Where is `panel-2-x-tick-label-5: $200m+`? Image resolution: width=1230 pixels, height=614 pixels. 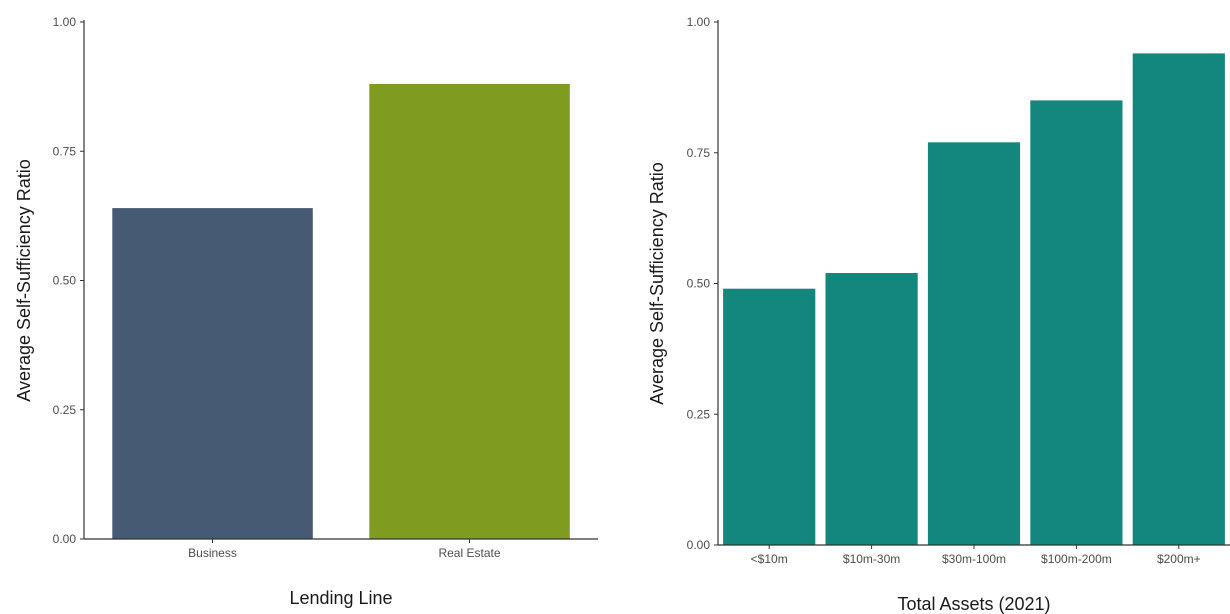
panel-2-x-tick-label-5: $200m+ is located at coordinates (1179, 559).